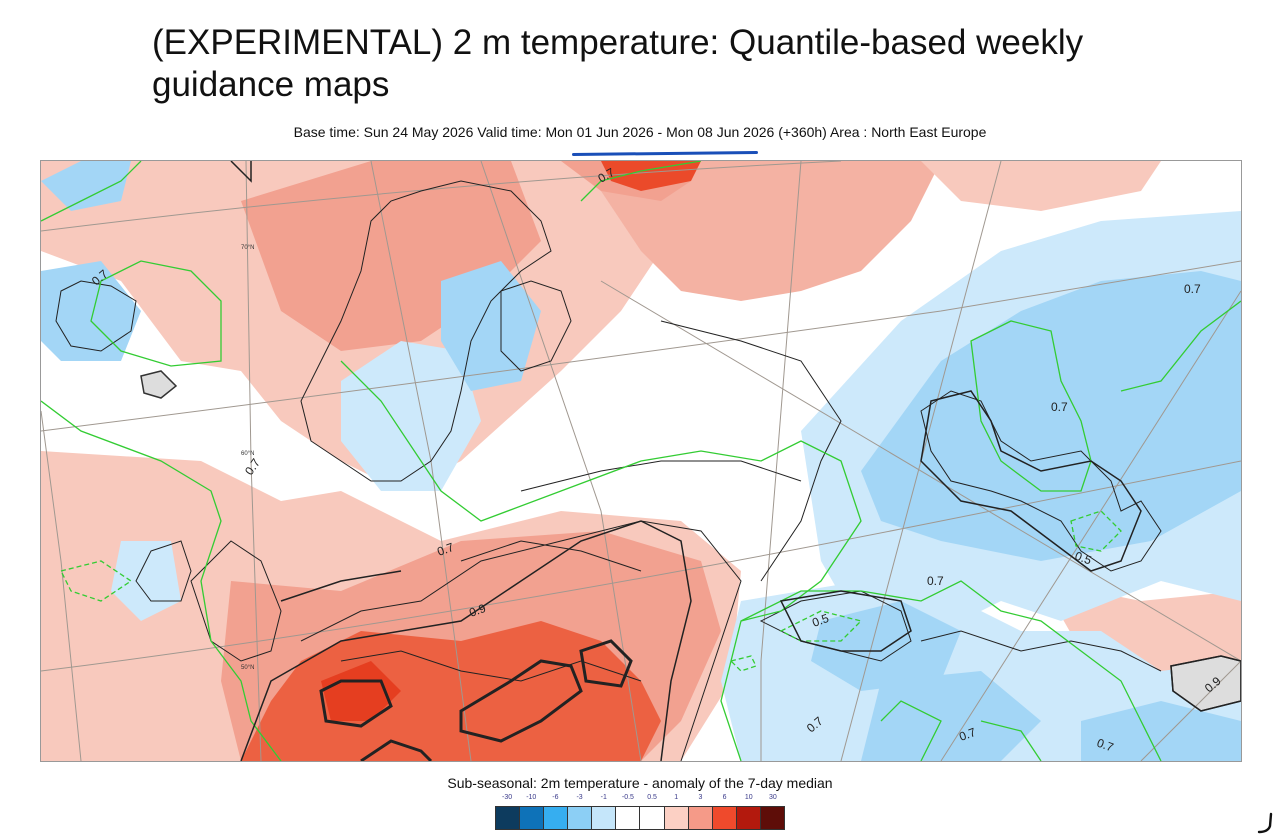 This screenshot has width=1280, height=839. What do you see at coordinates (700, 797) in the screenshot?
I see `legend-tick-label: 3` at bounding box center [700, 797].